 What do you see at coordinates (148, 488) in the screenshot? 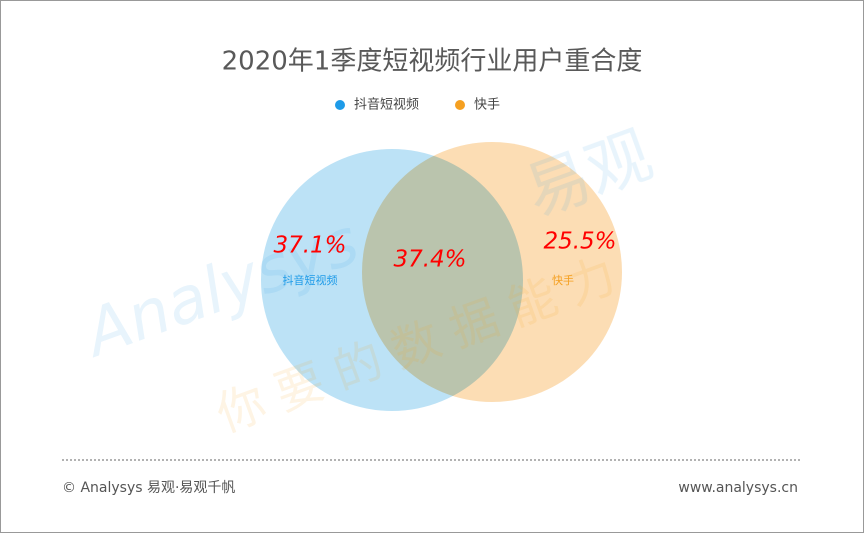
I see `footer-left: © Analysys 易观·易观千帆` at bounding box center [148, 488].